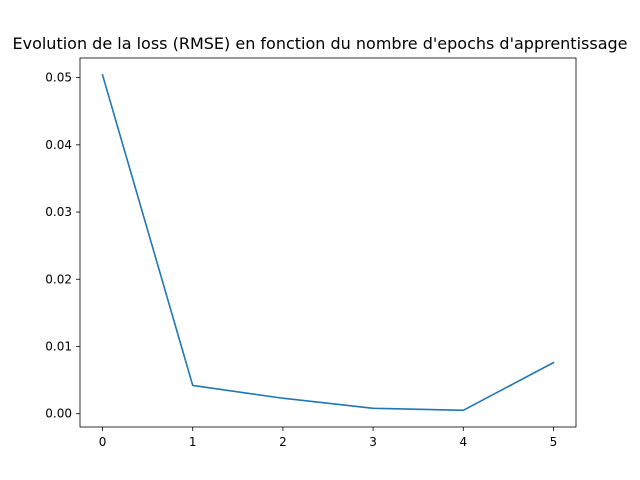 Image resolution: width=640 pixels, height=480 pixels. Describe the element at coordinates (58, 78) in the screenshot. I see `y-tick-label: 0.05` at that location.